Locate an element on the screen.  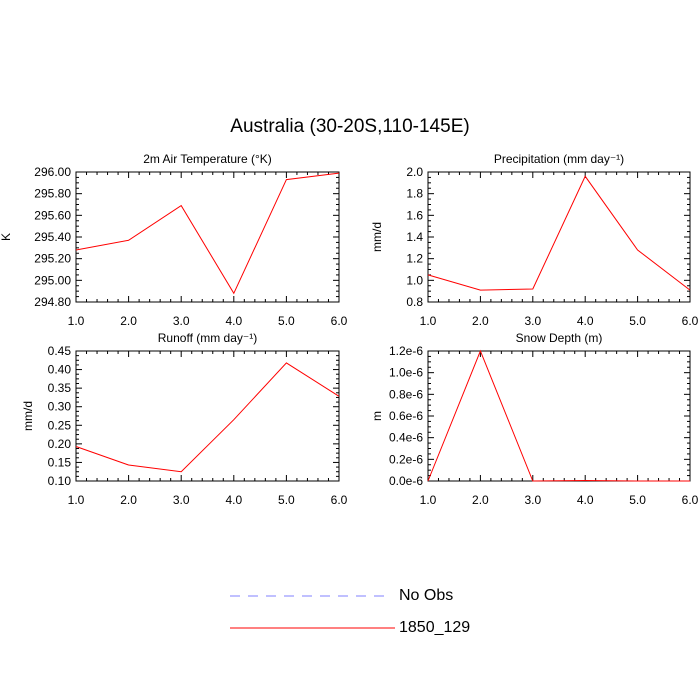
y-tick-label: 295.80 is located at coordinates (52, 194).